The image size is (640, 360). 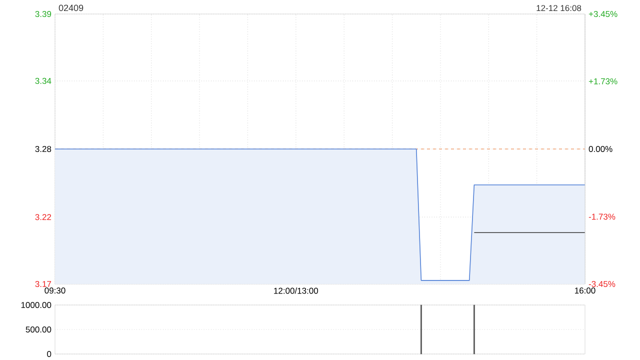 What do you see at coordinates (55, 291) in the screenshot?
I see `x-tick-label: 09:30` at bounding box center [55, 291].